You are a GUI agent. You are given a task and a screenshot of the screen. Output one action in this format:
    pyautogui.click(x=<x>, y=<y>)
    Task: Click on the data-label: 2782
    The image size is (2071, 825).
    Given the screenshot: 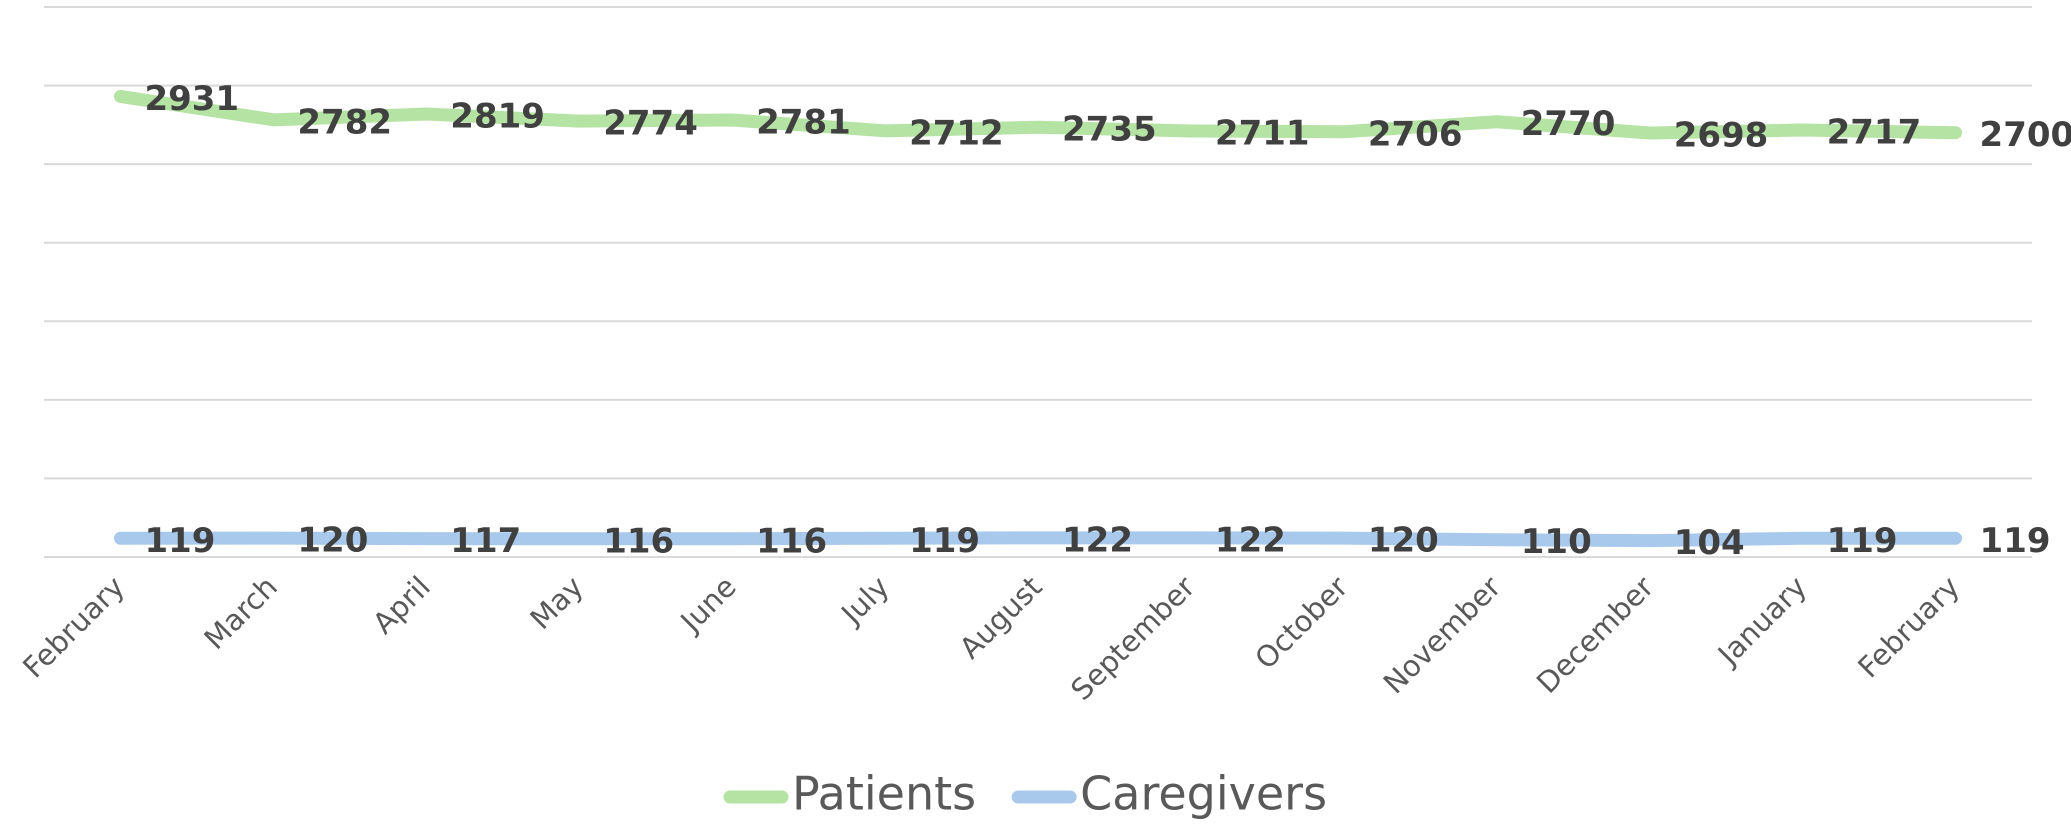 What is the action you would take?
    pyautogui.click(x=344, y=122)
    